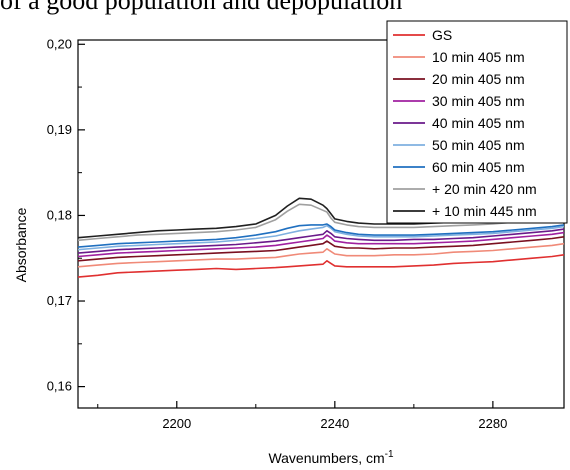  Describe the element at coordinates (176, 423) in the screenshot. I see `x-tick-label: 2200` at that location.